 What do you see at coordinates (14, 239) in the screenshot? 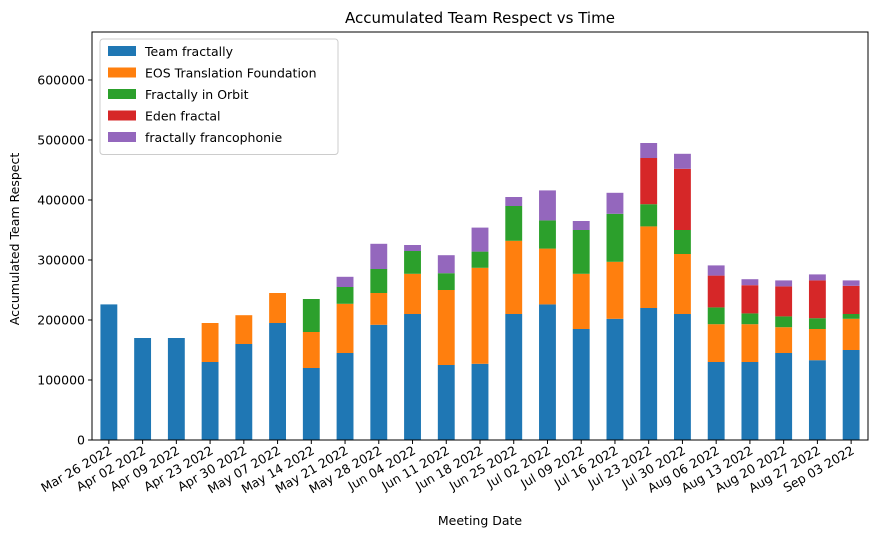
I see `y-axis-title: Accumulated Team Respect` at bounding box center [14, 239].